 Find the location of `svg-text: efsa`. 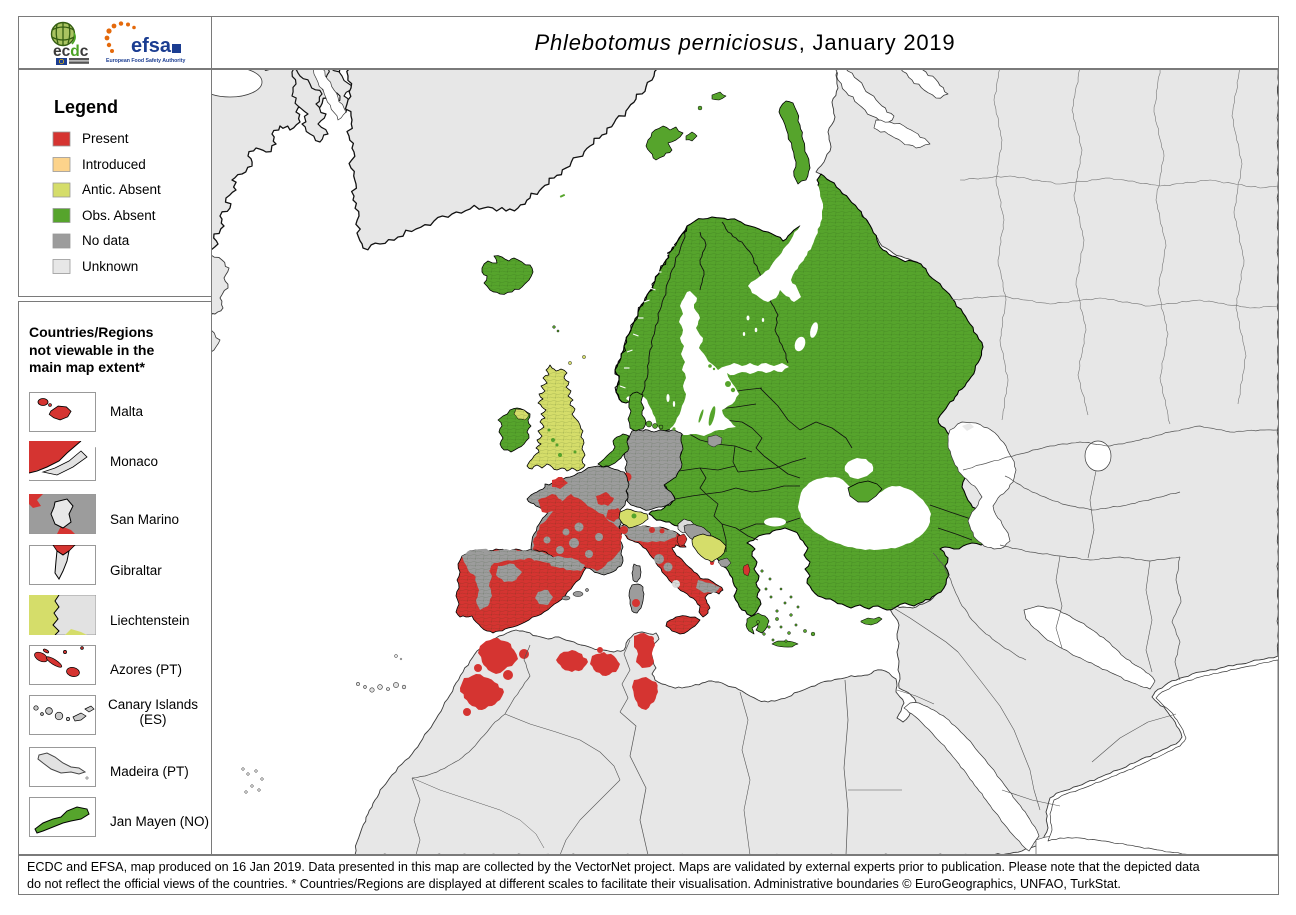

svg-text: efsa is located at coordinates (151, 46).